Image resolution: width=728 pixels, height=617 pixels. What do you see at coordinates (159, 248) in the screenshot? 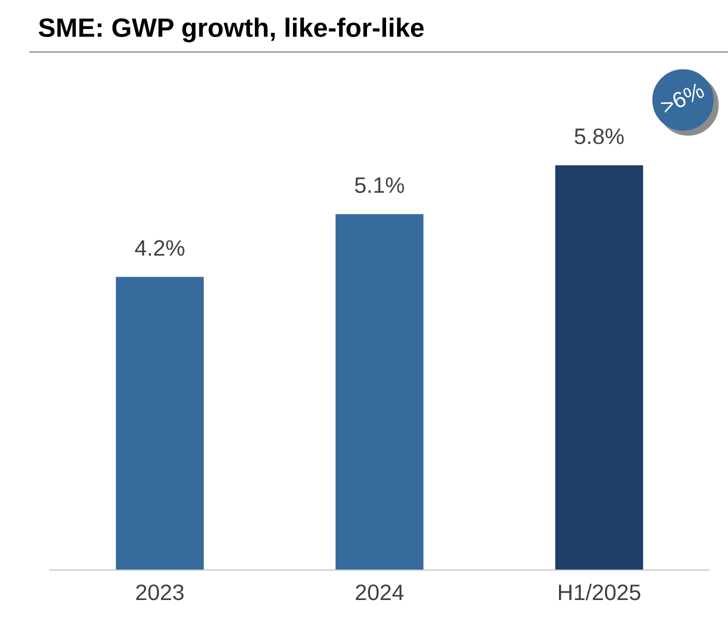
I see `data-label: 4.2%` at bounding box center [159, 248].